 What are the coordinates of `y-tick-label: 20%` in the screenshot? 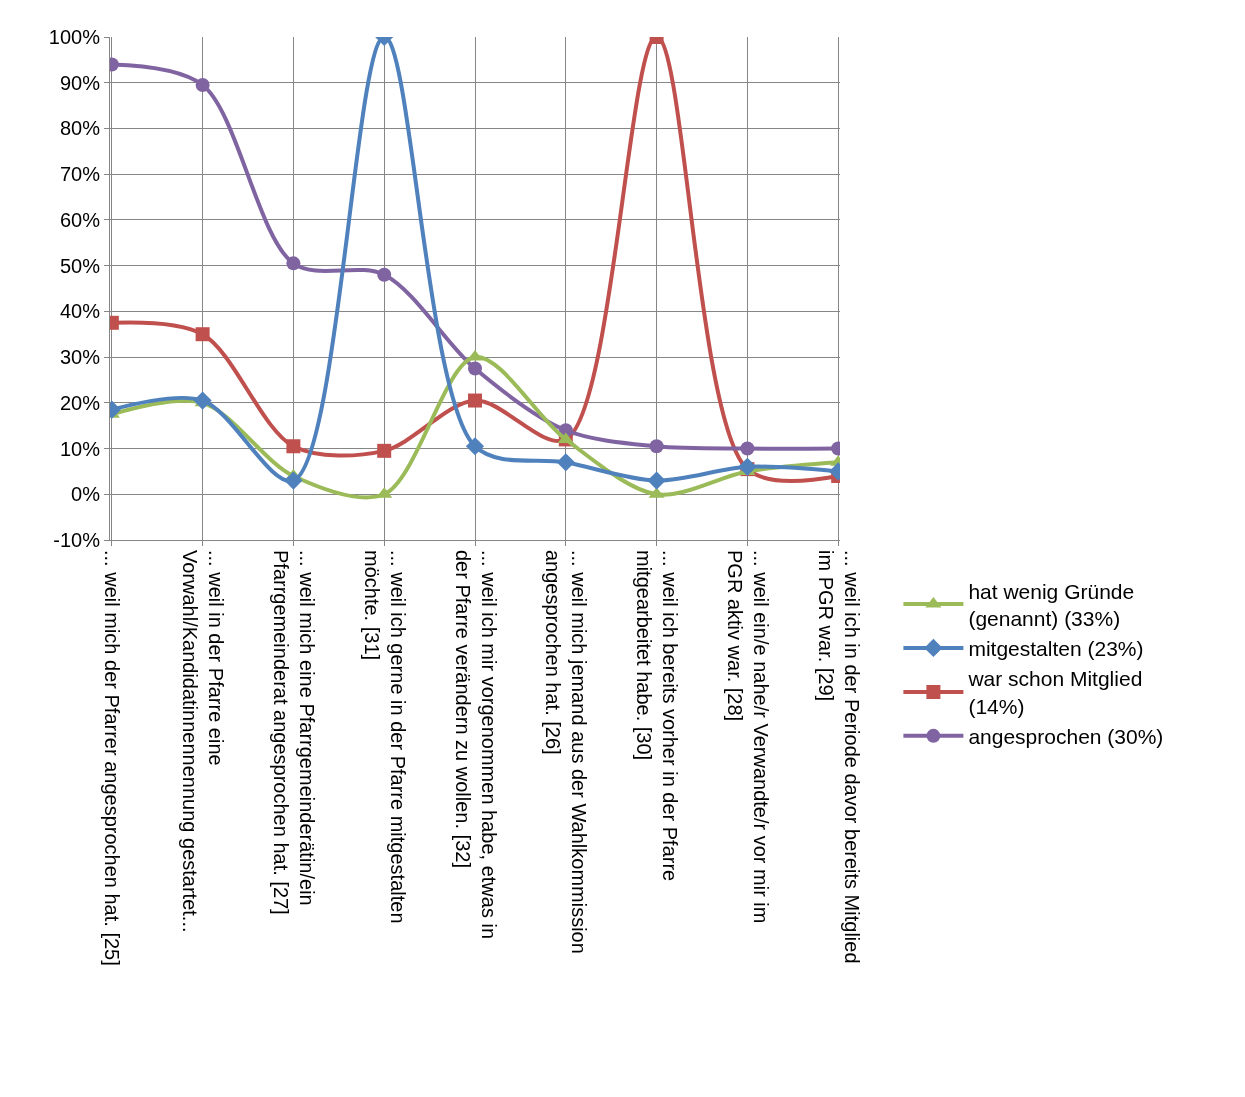 It's located at (80, 402).